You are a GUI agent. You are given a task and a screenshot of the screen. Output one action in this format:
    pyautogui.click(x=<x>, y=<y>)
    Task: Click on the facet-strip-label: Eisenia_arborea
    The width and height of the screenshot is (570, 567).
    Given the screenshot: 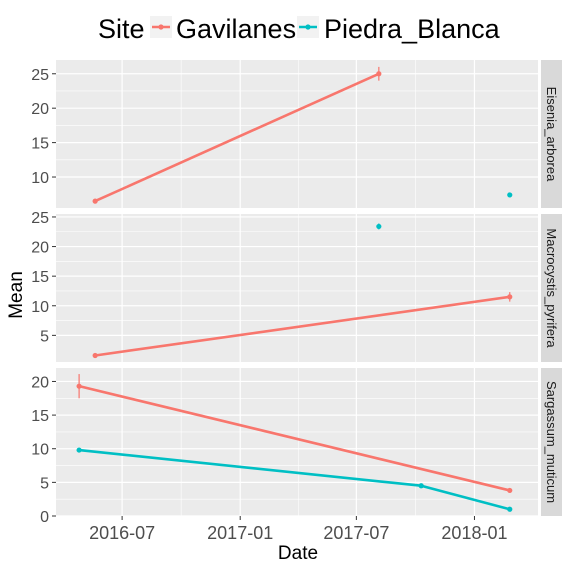 What is the action you would take?
    pyautogui.click(x=551, y=134)
    